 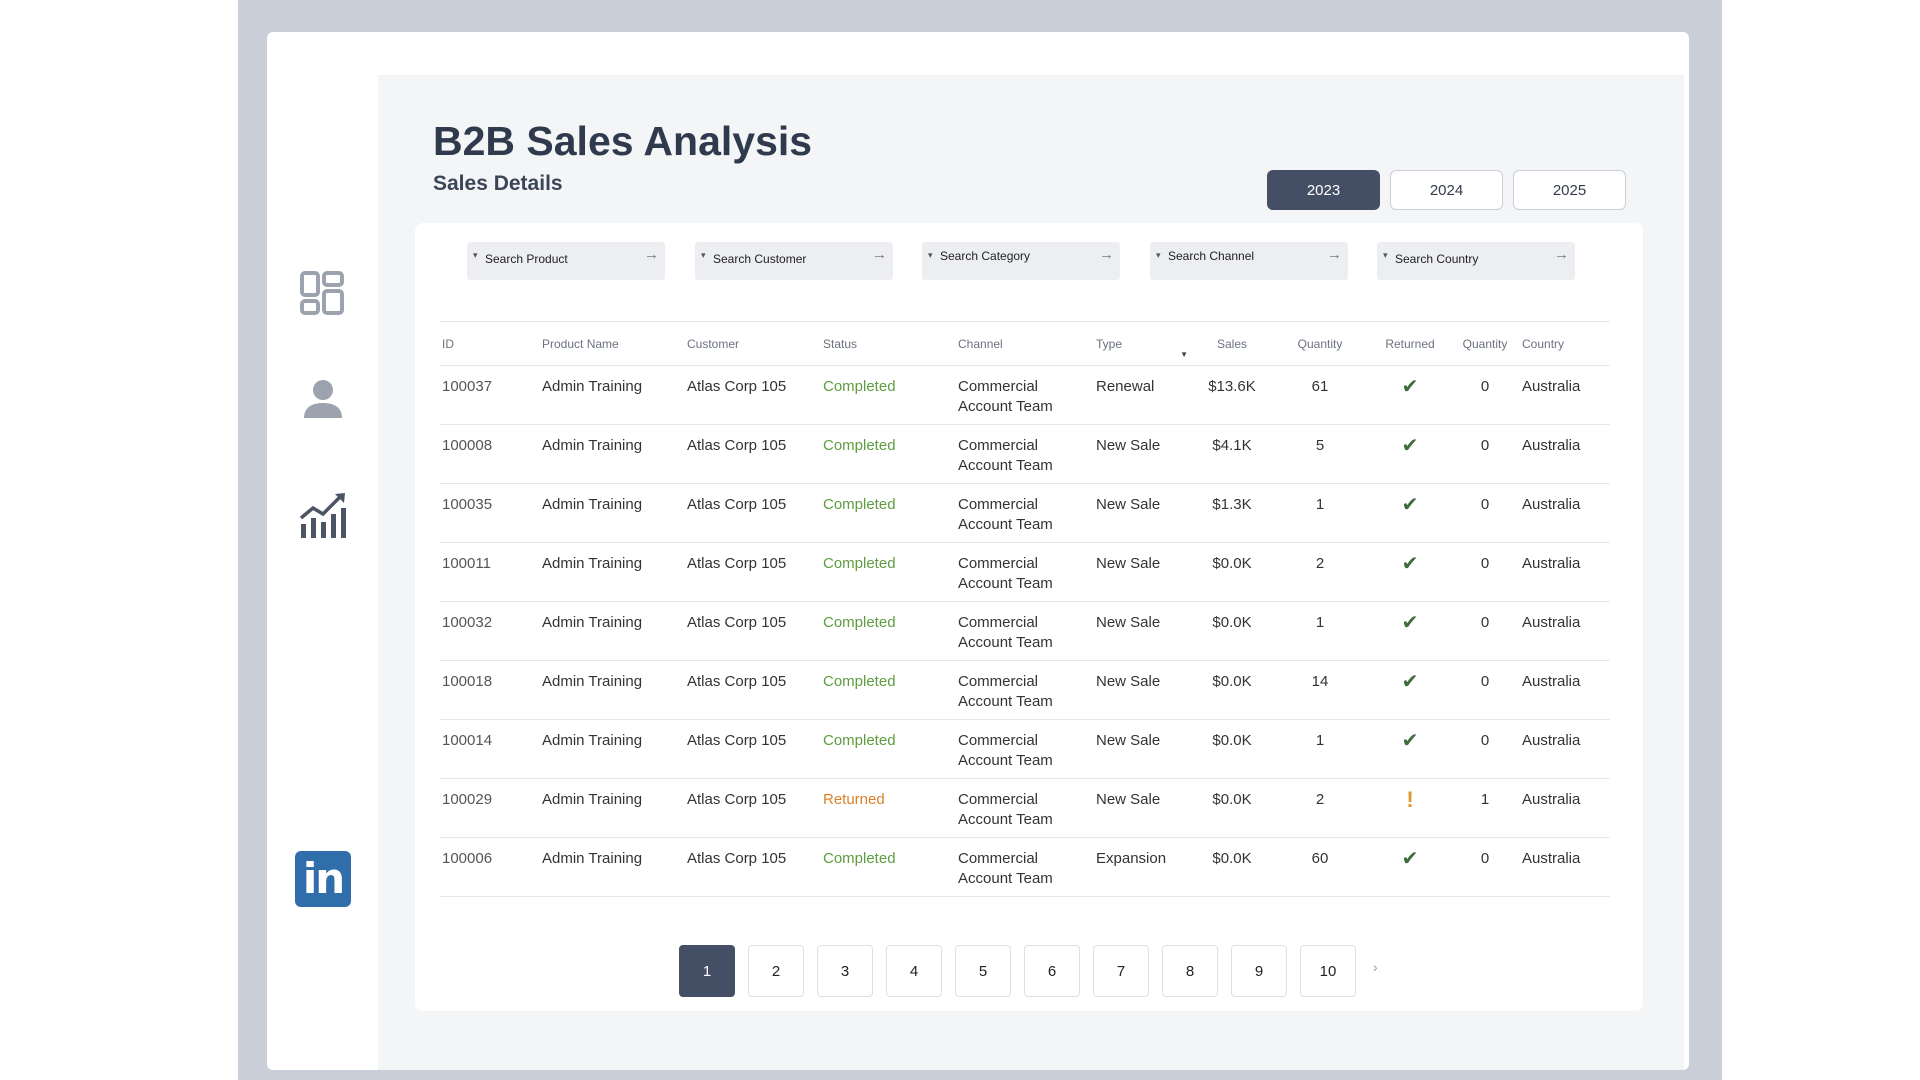 What do you see at coordinates (1021, 261) in the screenshot?
I see `search-category-input: ▾ Search Category →` at bounding box center [1021, 261].